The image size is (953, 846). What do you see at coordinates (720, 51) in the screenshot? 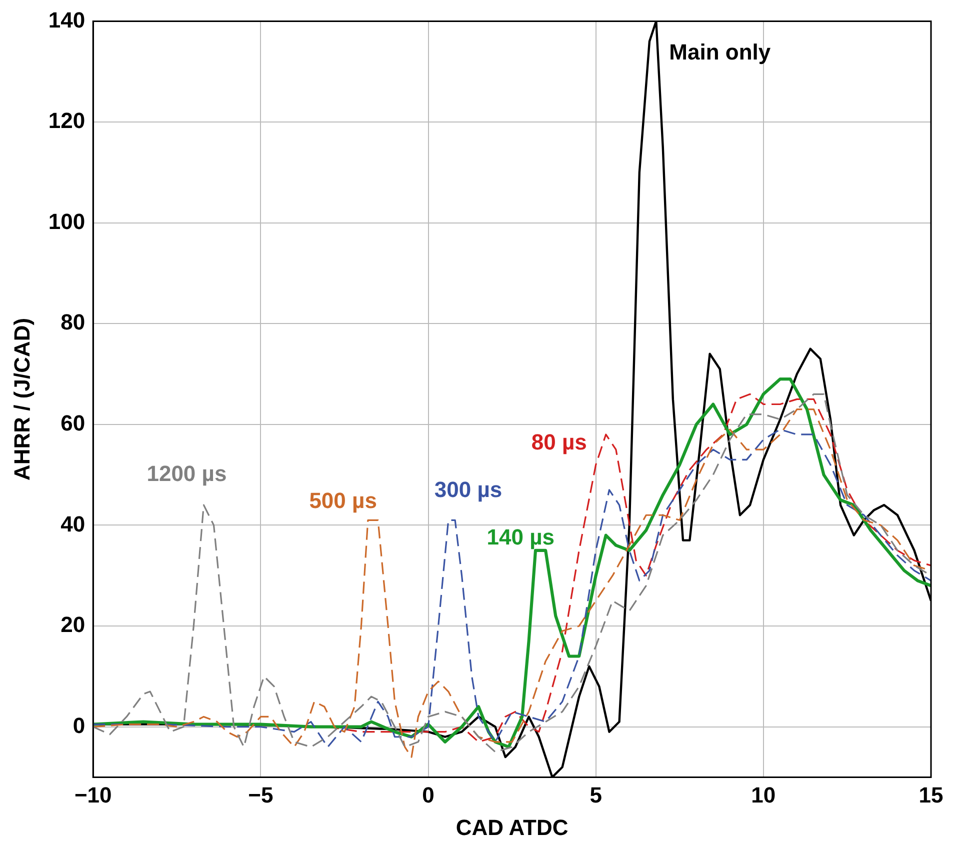
I see `series-label: Main only` at bounding box center [720, 51].